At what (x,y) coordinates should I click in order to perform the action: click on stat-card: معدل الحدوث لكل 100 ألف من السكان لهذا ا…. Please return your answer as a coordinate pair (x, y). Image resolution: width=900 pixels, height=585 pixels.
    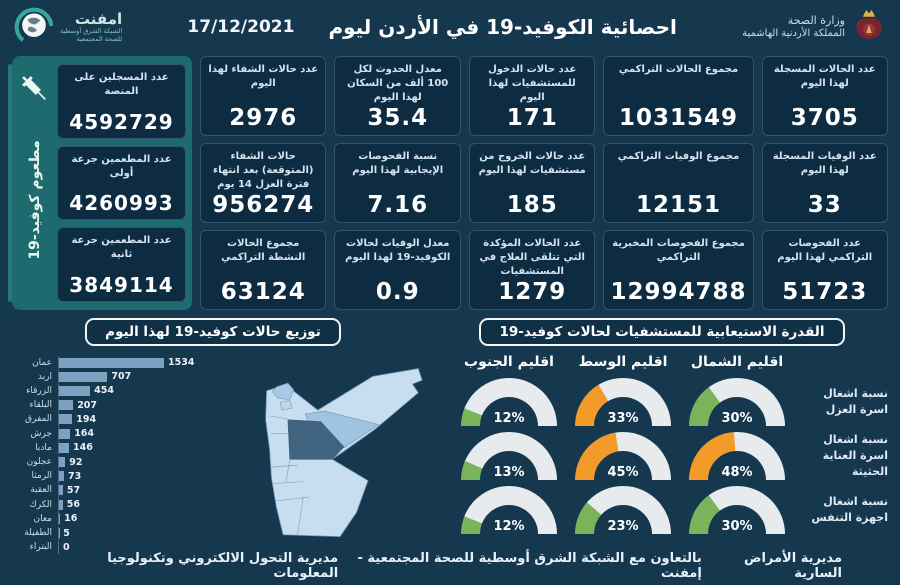
    Looking at the image, I should click on (397, 96).